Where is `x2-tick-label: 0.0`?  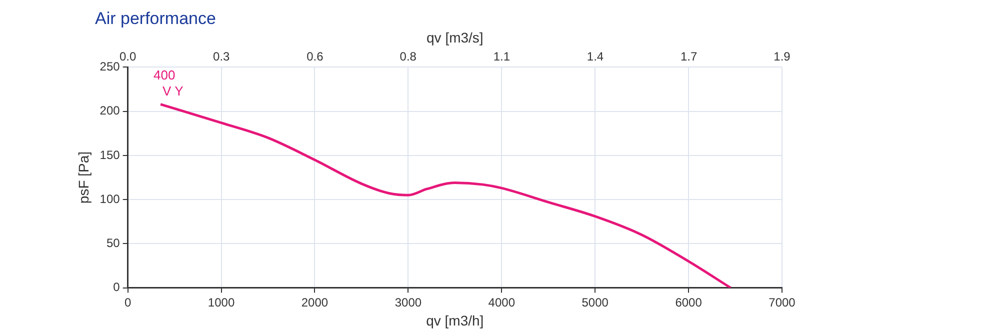 x2-tick-label: 0.0 is located at coordinates (127, 56).